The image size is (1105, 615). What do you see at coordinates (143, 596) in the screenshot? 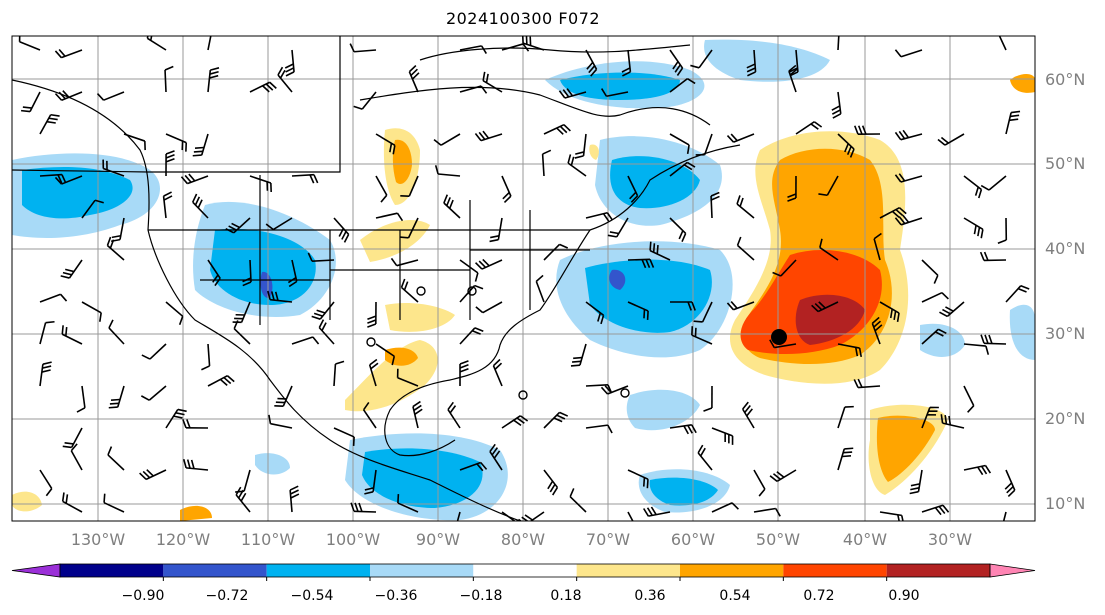
I see `colorbar-tick-label: −0.90` at bounding box center [143, 596].